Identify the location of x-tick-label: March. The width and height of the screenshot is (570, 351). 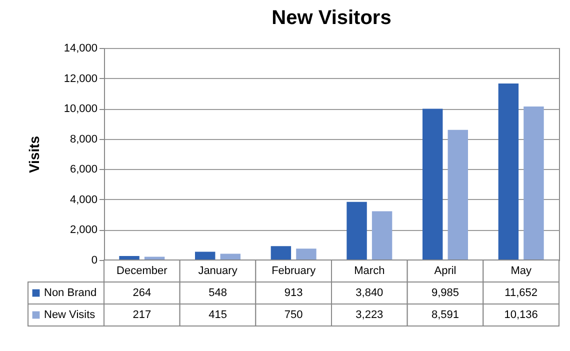
(369, 271).